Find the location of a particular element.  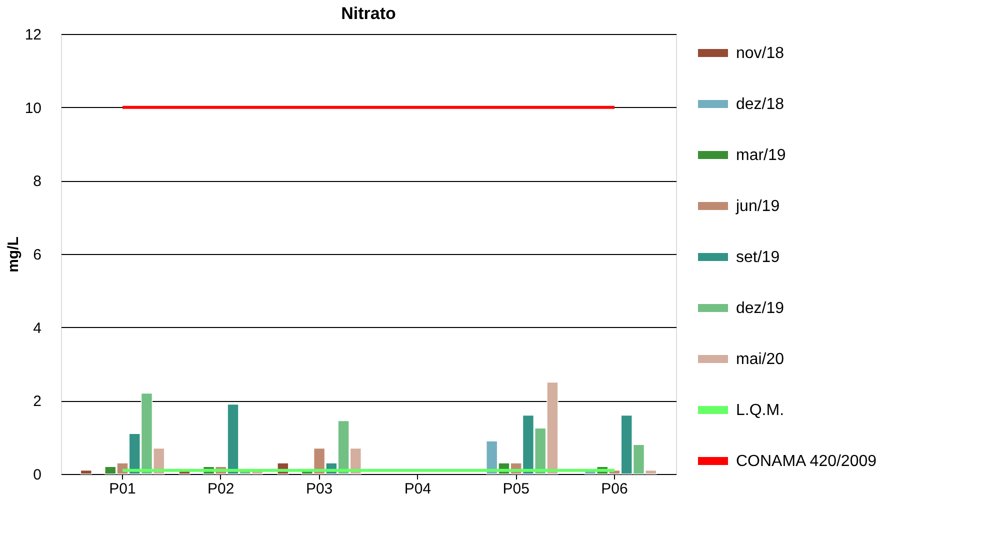

legend-label: mai/20 is located at coordinates (760, 359).